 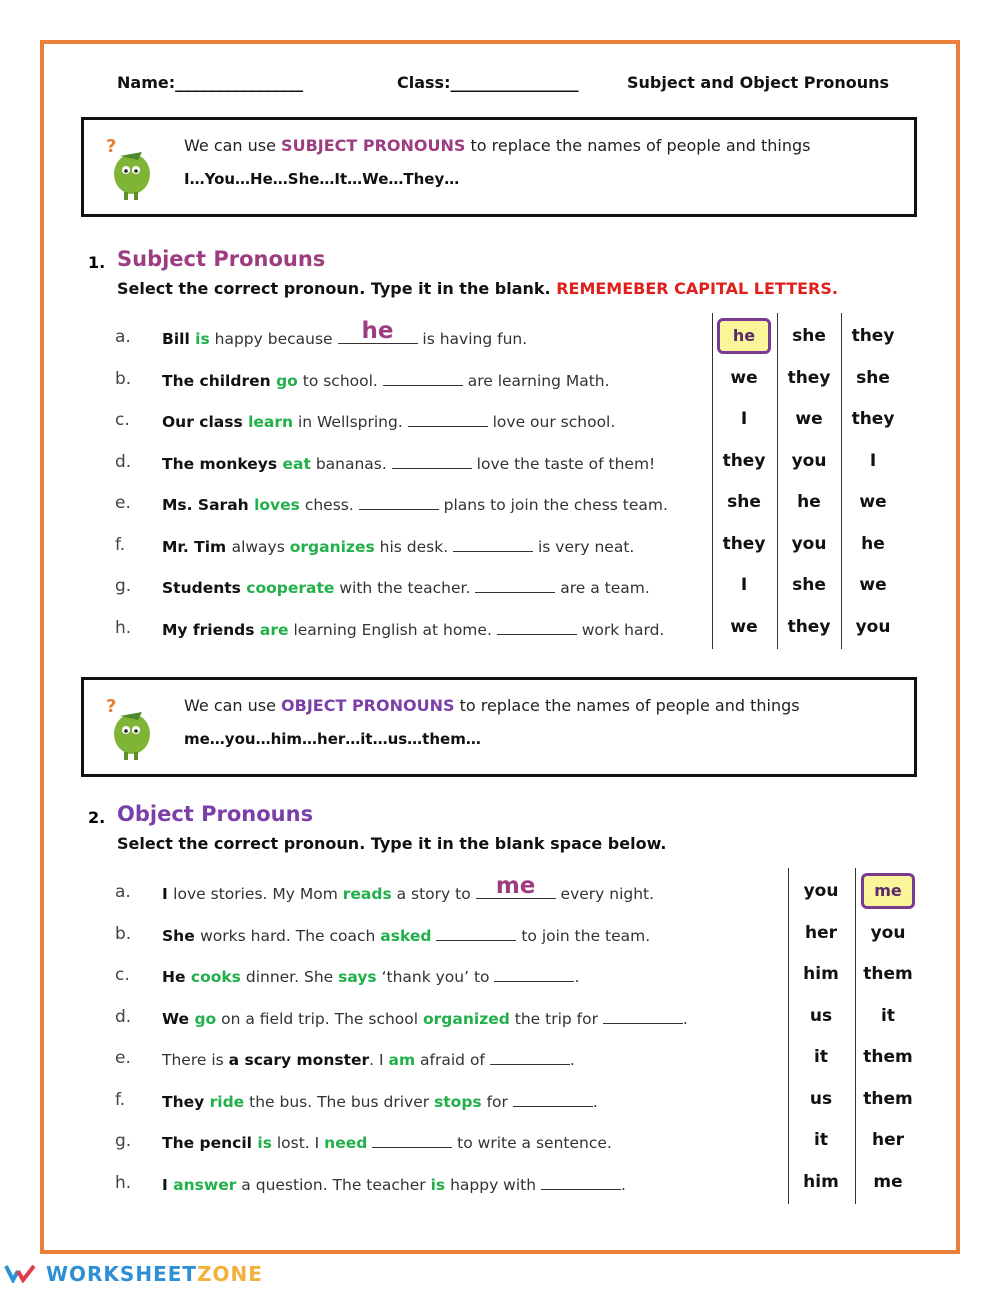 What do you see at coordinates (333, 1184) in the screenshot?
I see `sentence-text: a question. The teacher` at bounding box center [333, 1184].